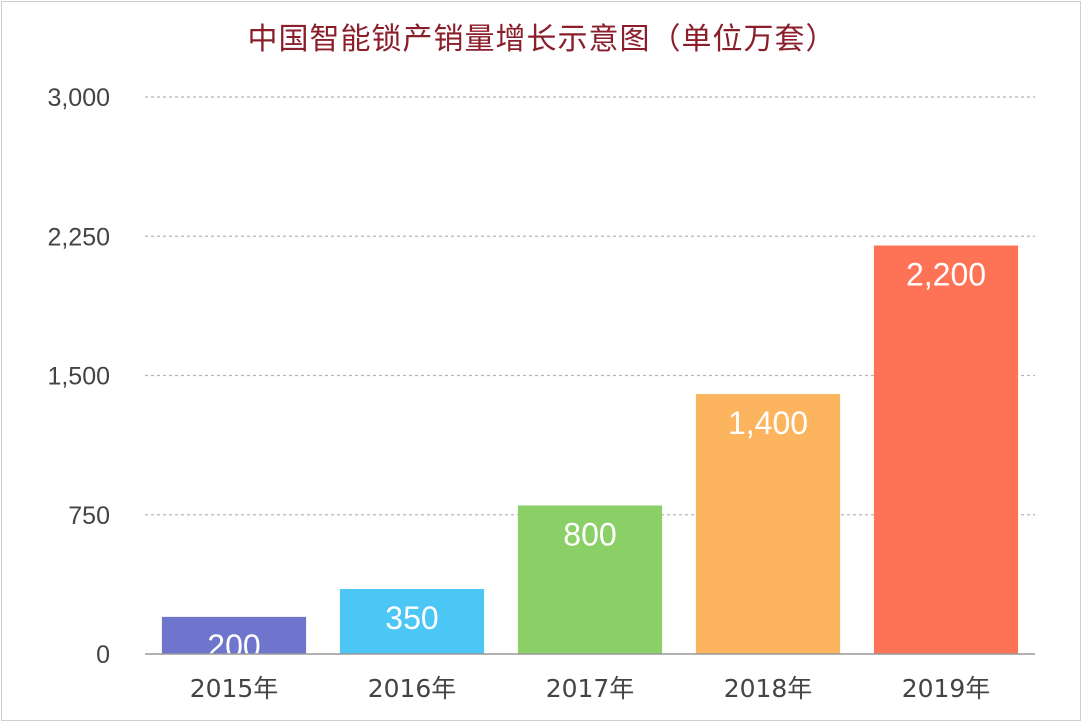 The height and width of the screenshot is (724, 1084). What do you see at coordinates (589, 534) in the screenshot?
I see `data-label: 800` at bounding box center [589, 534].